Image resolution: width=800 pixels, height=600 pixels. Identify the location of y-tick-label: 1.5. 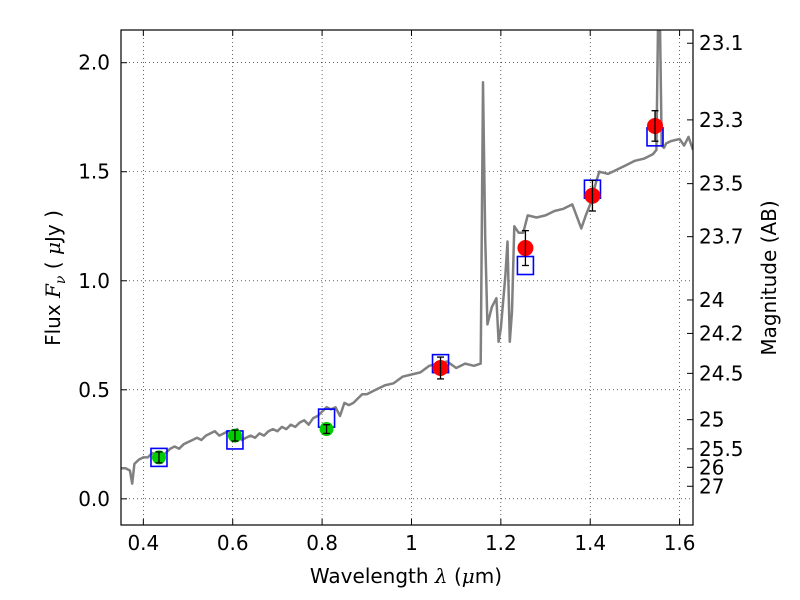
(94, 172).